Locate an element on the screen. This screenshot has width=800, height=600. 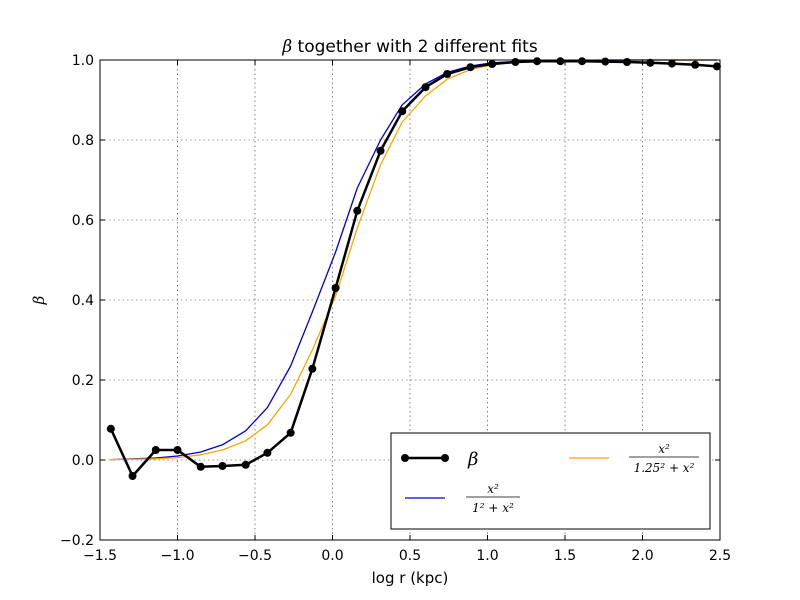
legend-box is located at coordinates (550, 481).